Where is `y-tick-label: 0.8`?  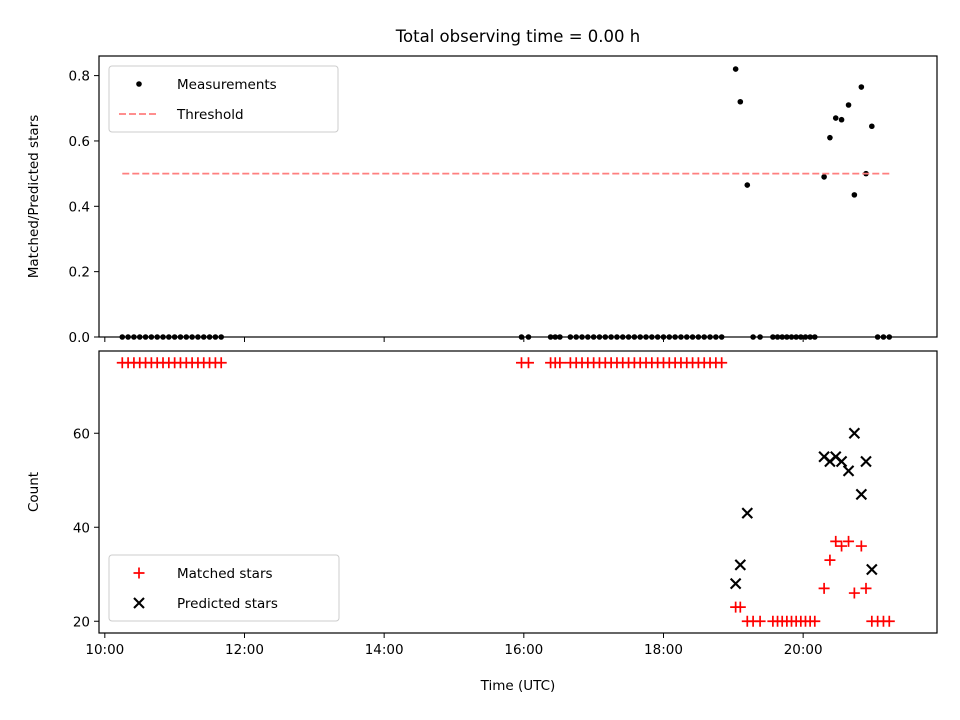 y-tick-label: 0.8 is located at coordinates (79, 77).